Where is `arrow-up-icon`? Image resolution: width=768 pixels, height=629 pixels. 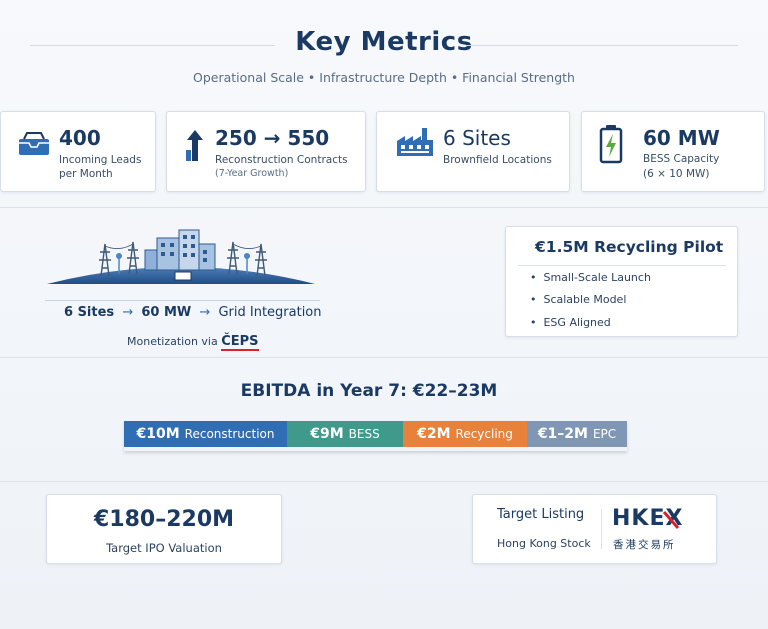 arrow-up-icon is located at coordinates (194, 145).